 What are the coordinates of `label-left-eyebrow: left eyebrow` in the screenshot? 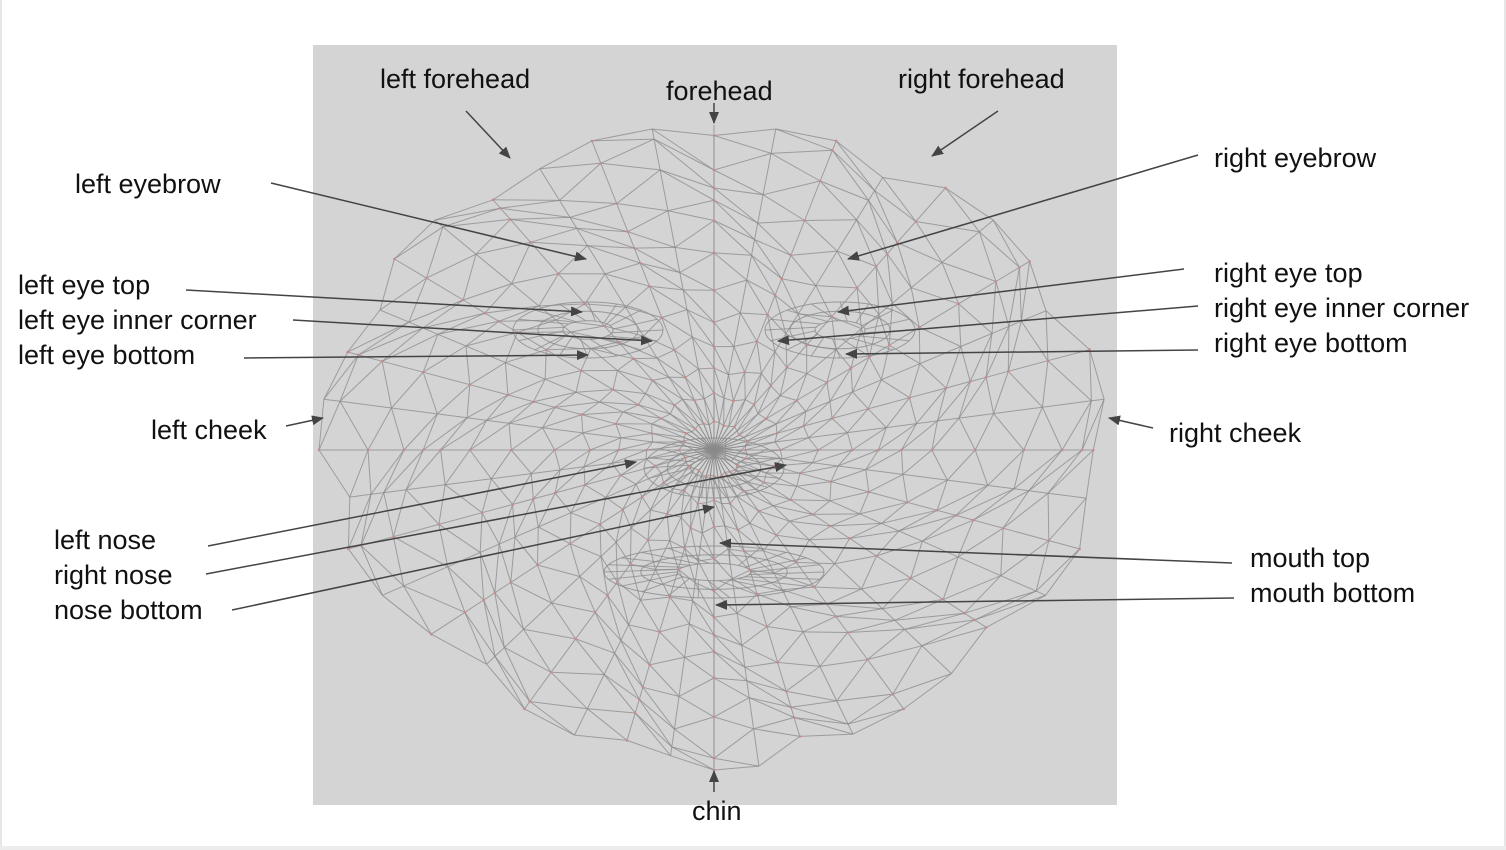 It's located at (148, 184).